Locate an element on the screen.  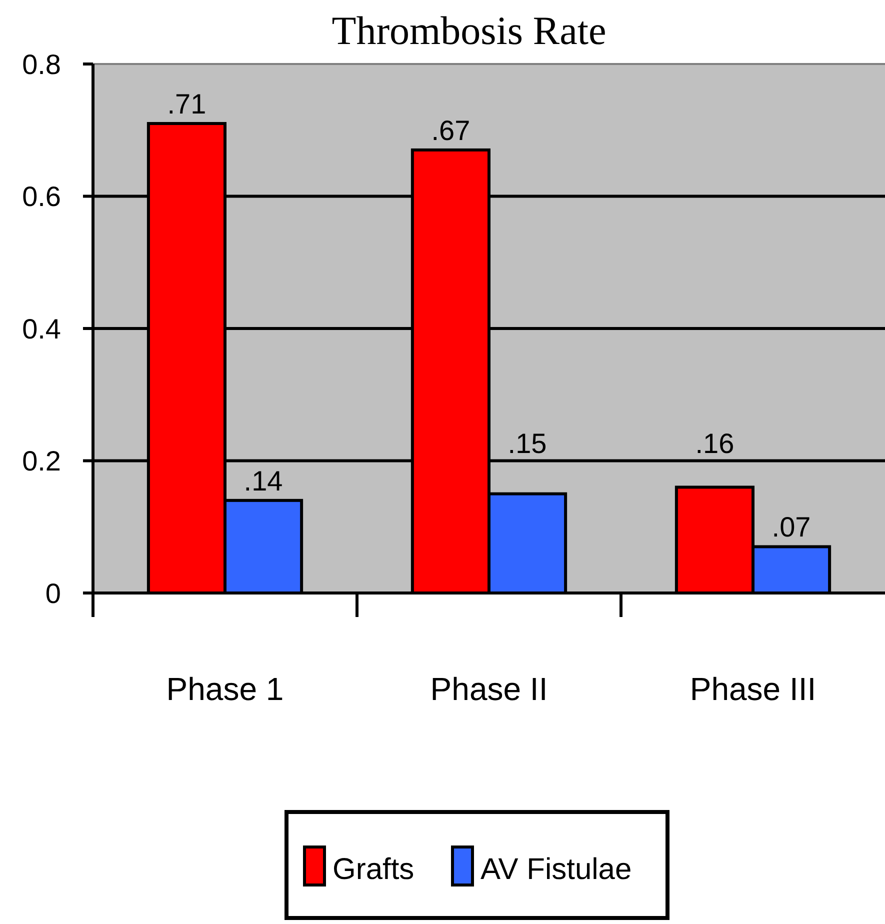
data-label: .67 is located at coordinates (450, 130).